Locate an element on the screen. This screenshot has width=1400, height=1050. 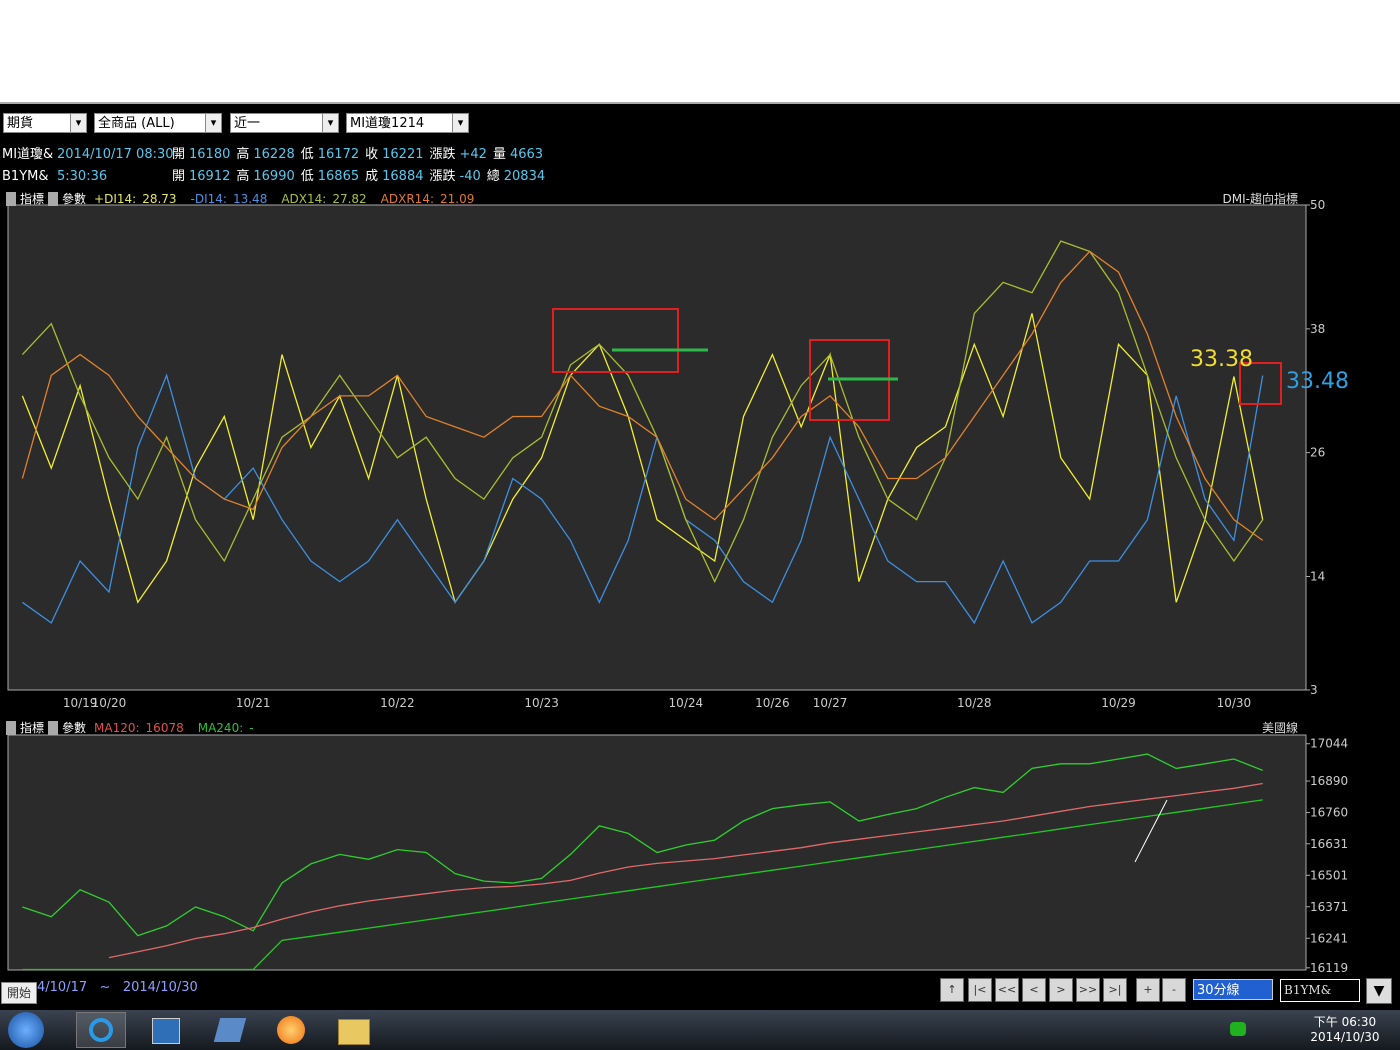
date-range: 4/10/17 ~ 2014/10/30 is located at coordinates (117, 987).